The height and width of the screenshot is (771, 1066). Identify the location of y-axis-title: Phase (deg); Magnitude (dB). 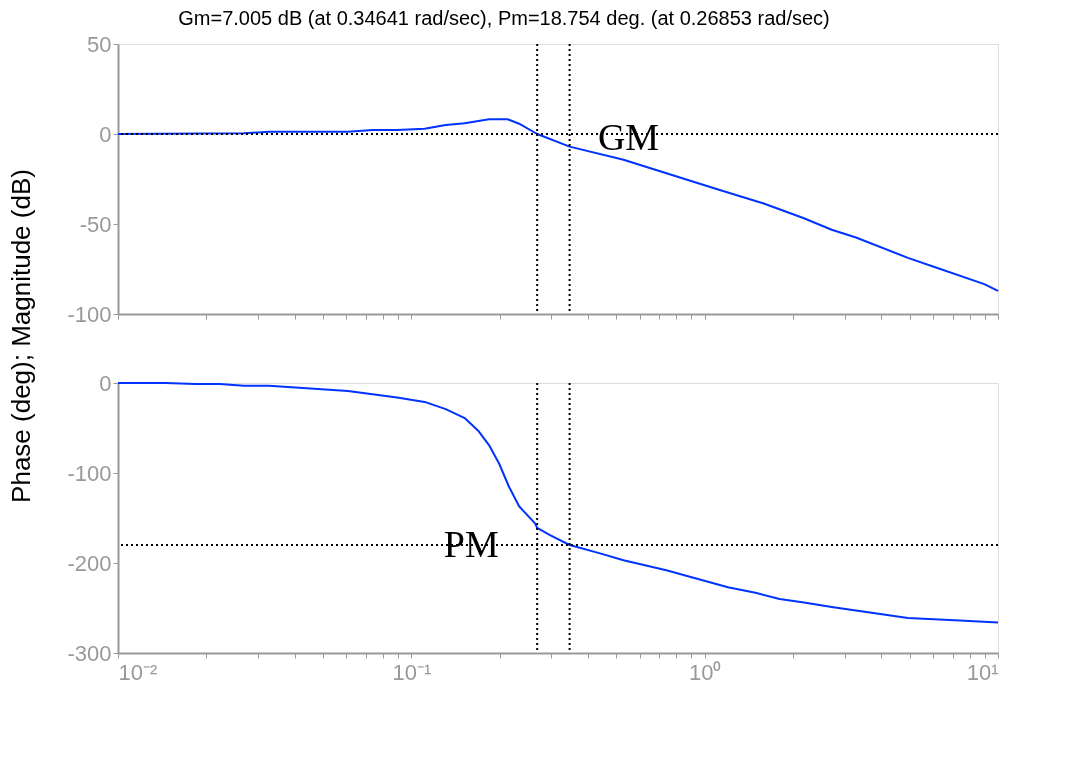
(21, 336).